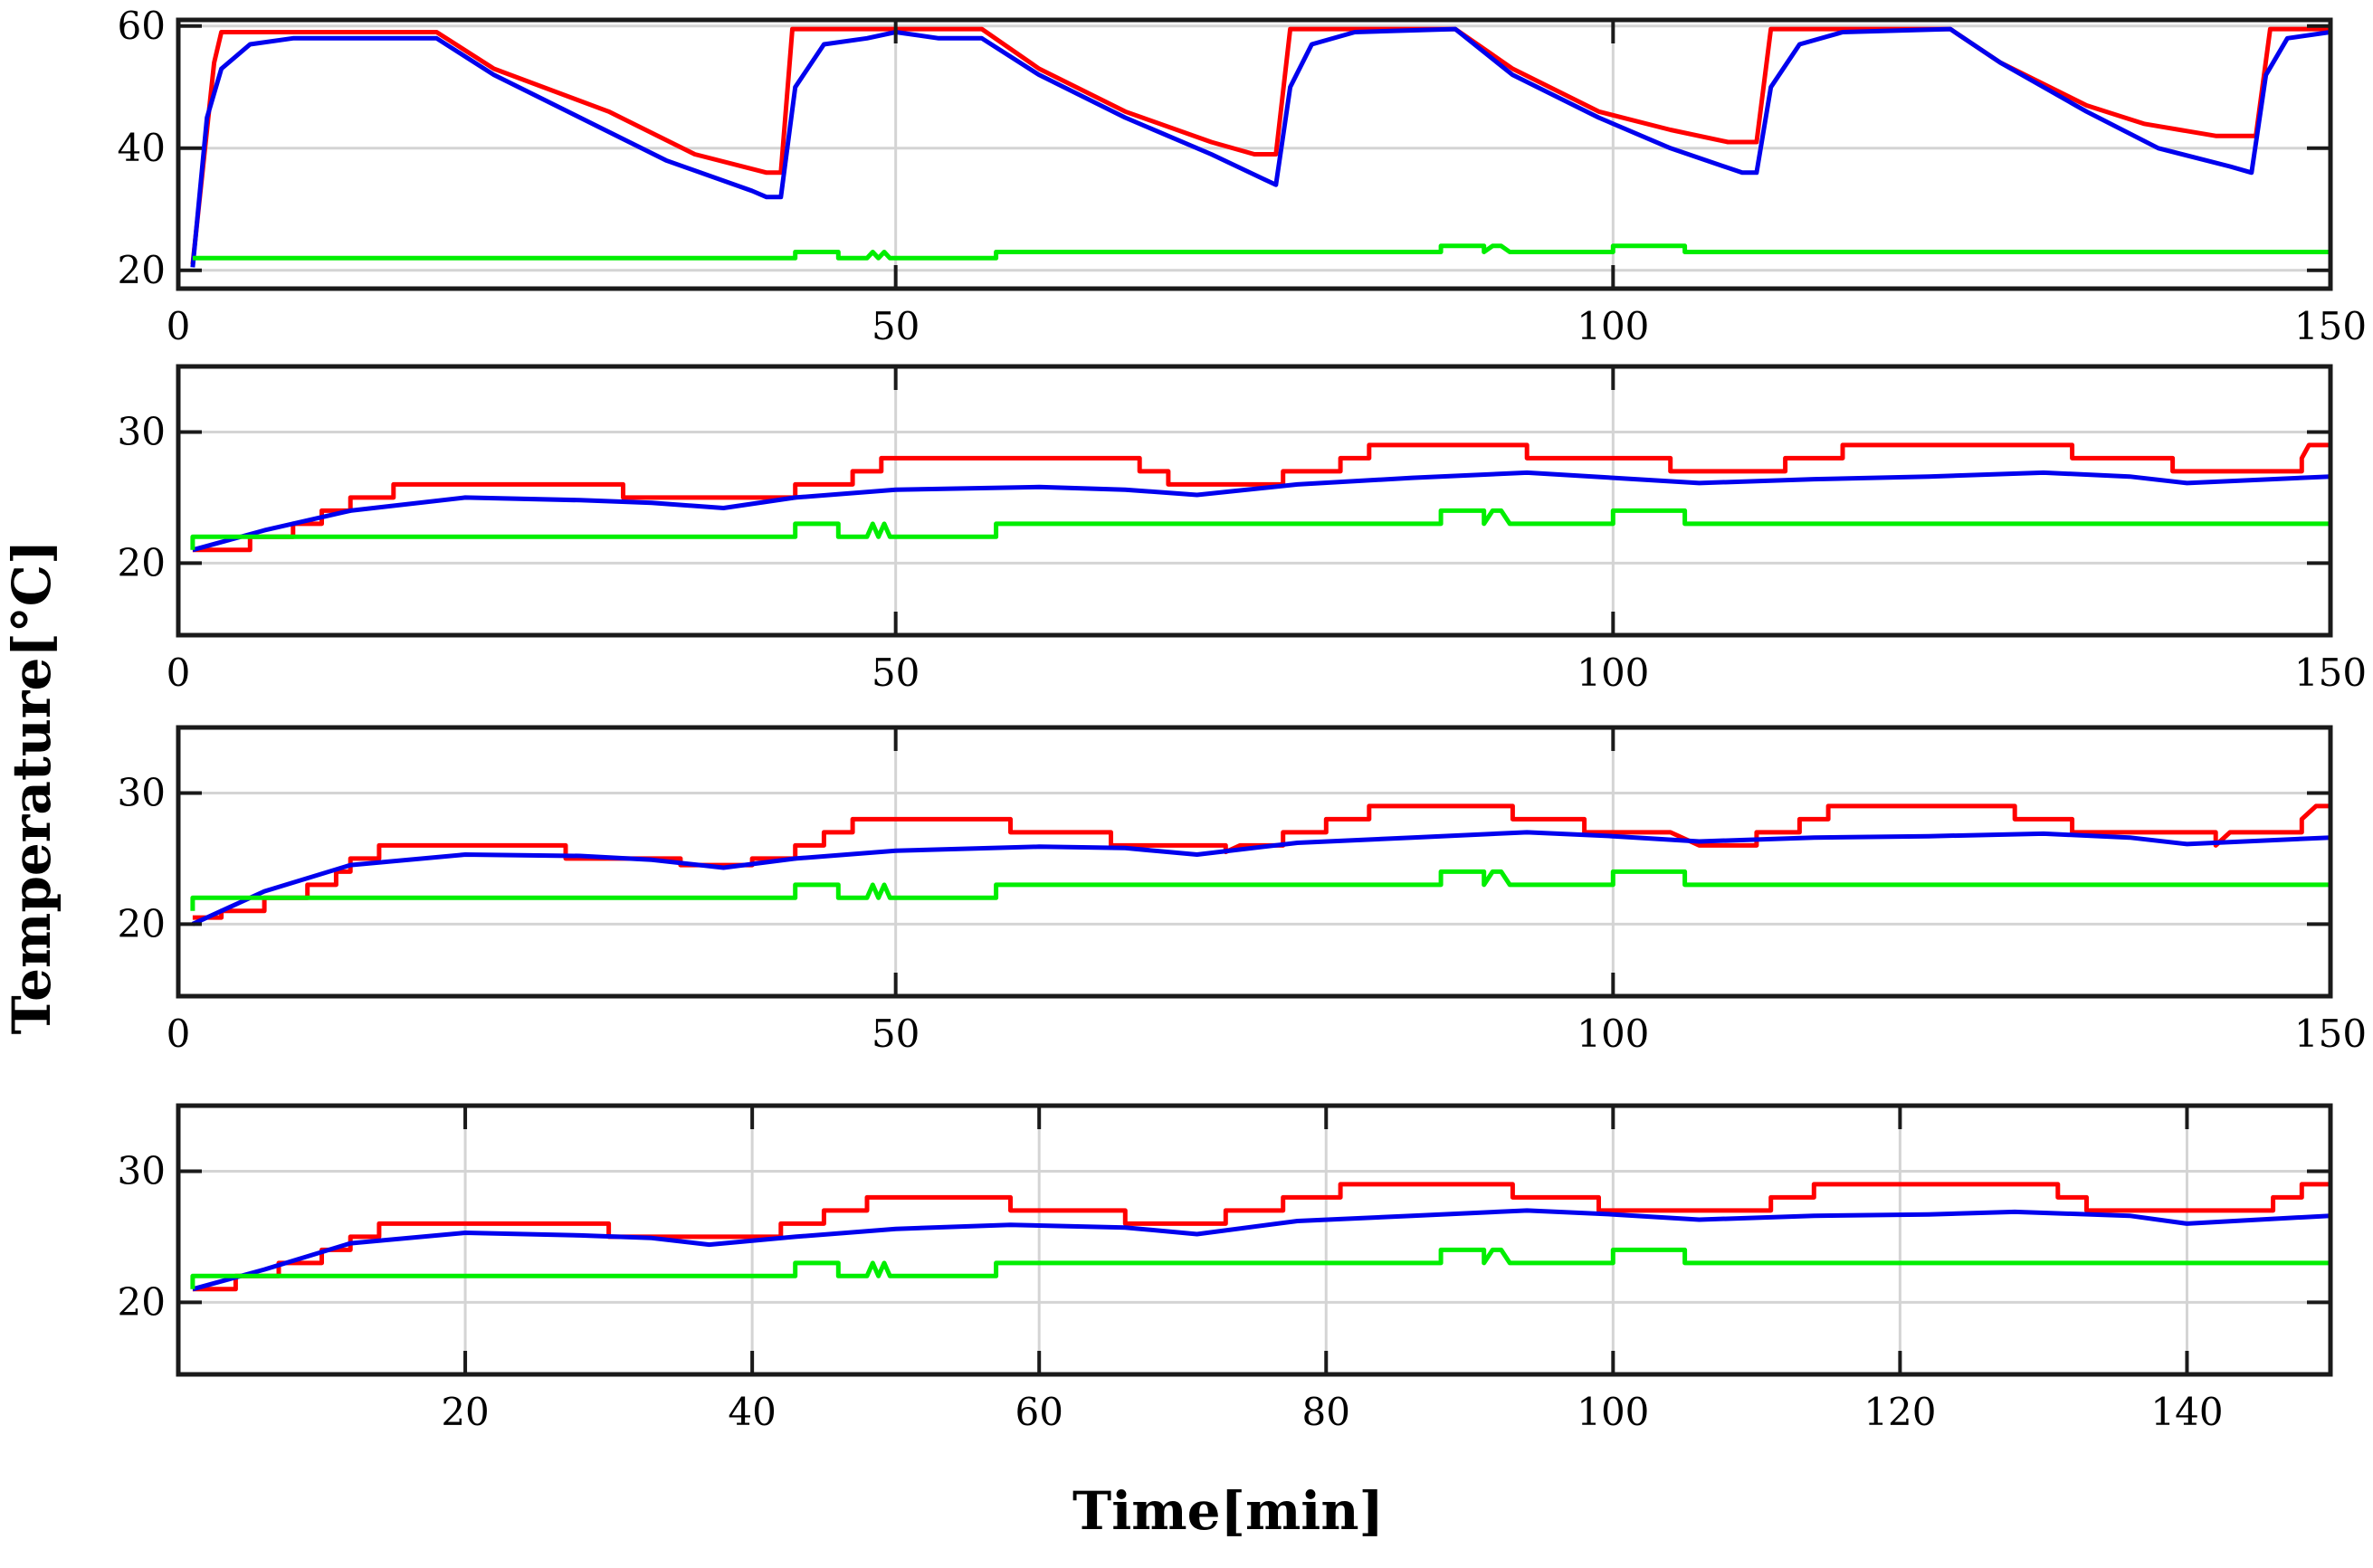 The image size is (2373, 1568). Describe the element at coordinates (2186, 1412) in the screenshot. I see `x-tick-label: 140` at that location.